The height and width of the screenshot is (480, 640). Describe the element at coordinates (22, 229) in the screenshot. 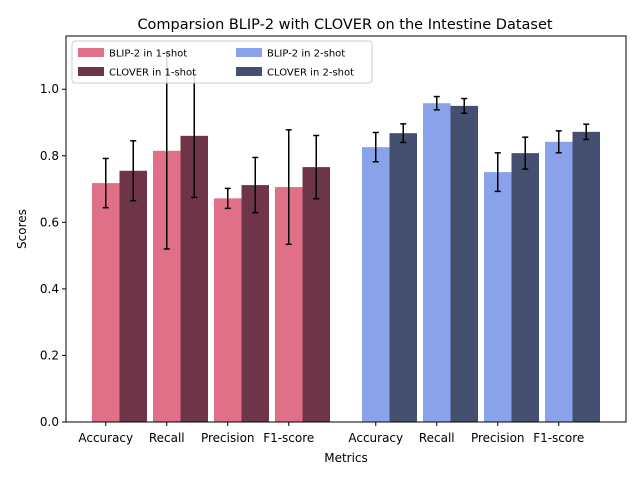

I see `y-axis-title: Scores` at that location.